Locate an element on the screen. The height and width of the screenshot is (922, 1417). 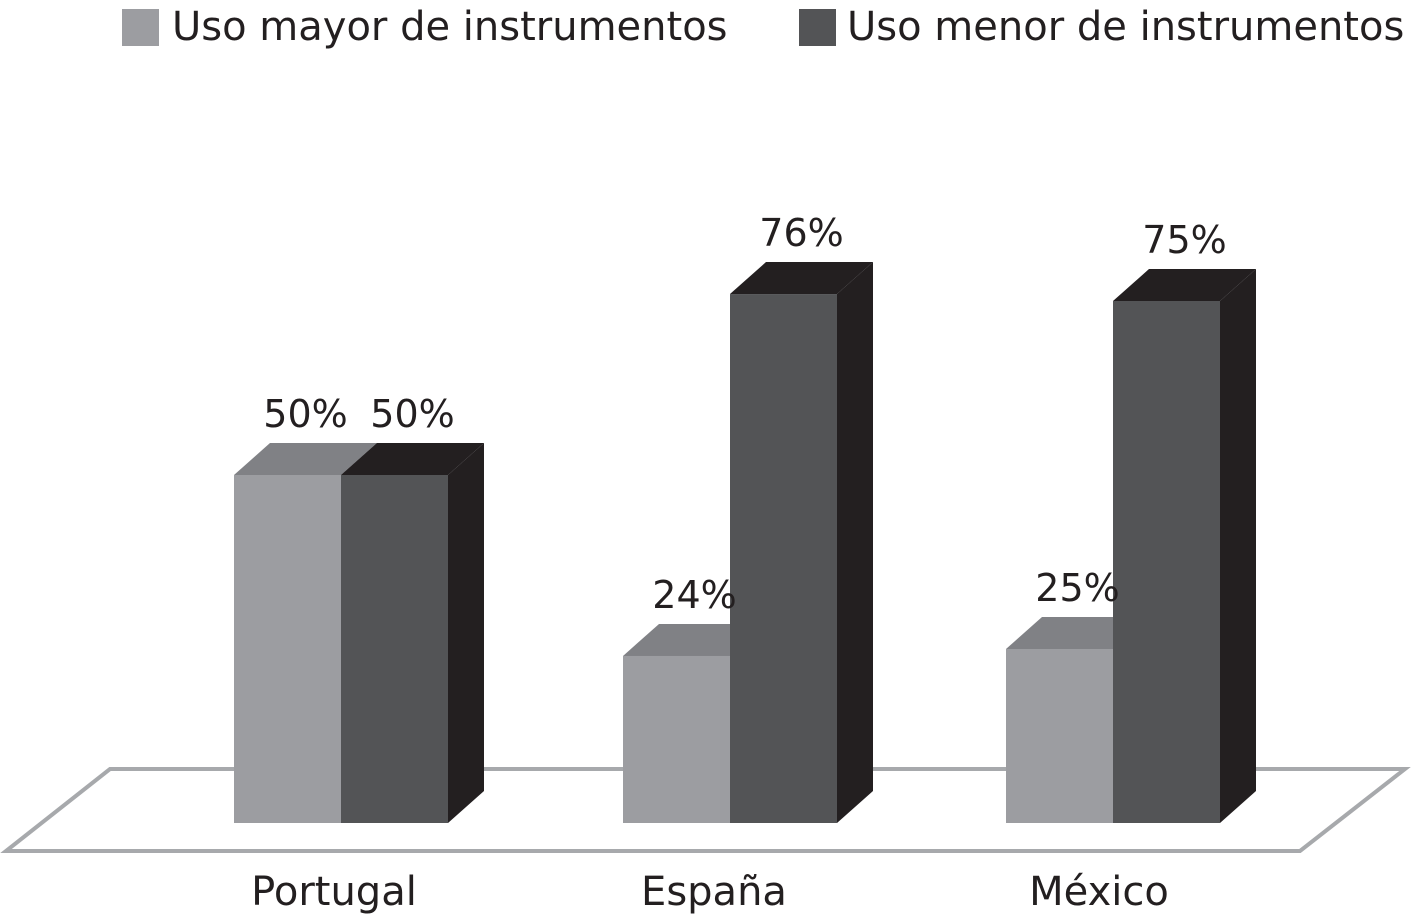
category-label: México is located at coordinates (1099, 892).